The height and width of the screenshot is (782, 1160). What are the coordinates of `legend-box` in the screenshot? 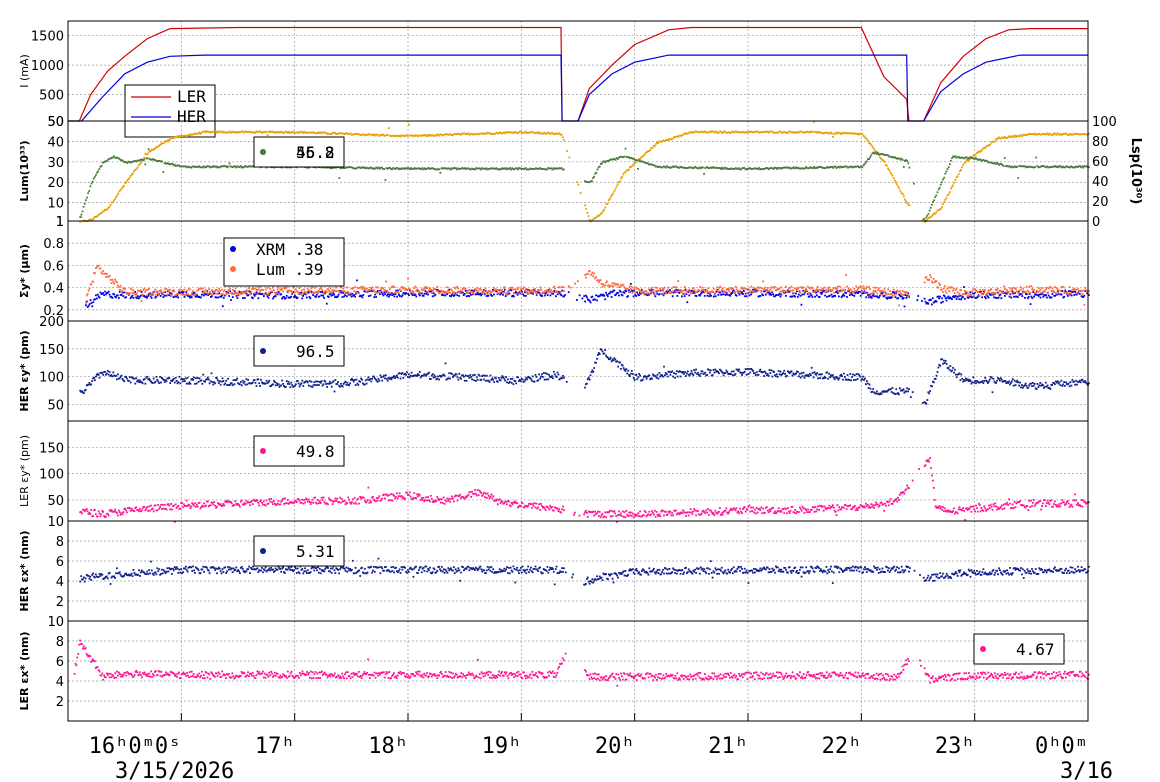 It's located at (299, 152).